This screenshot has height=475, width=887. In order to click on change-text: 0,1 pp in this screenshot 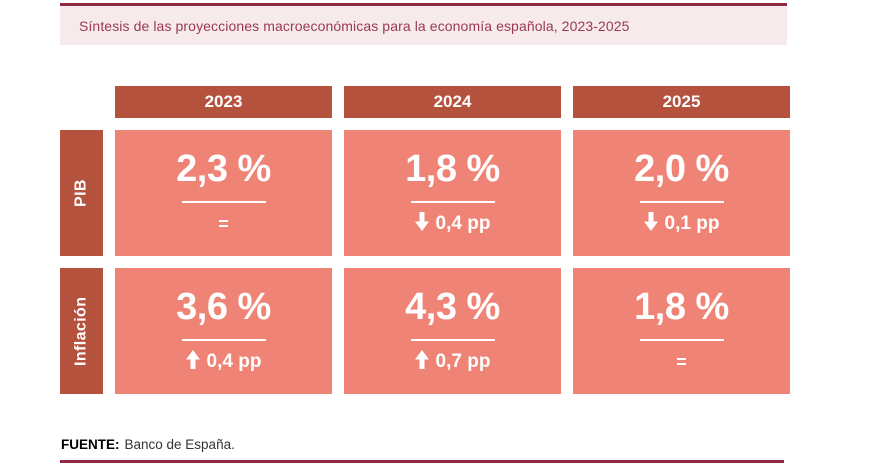, I will do `click(692, 223)`.